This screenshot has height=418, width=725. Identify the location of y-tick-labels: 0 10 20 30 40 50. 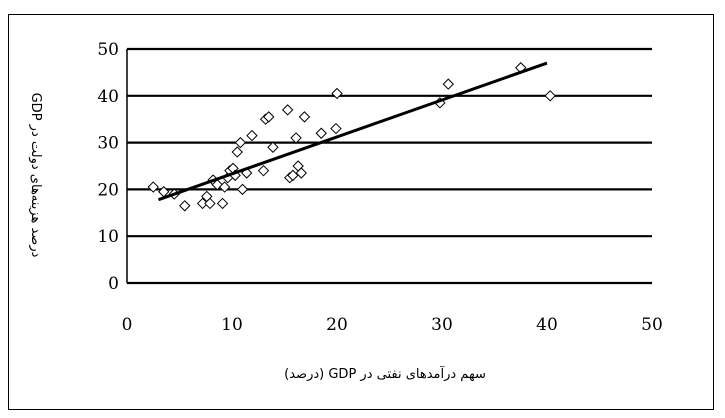
(108, 167).